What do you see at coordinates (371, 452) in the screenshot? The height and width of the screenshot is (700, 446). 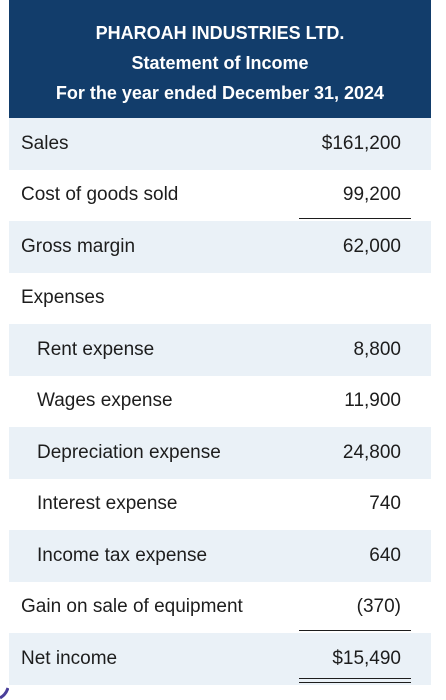 I see `row-amount: 24,800` at bounding box center [371, 452].